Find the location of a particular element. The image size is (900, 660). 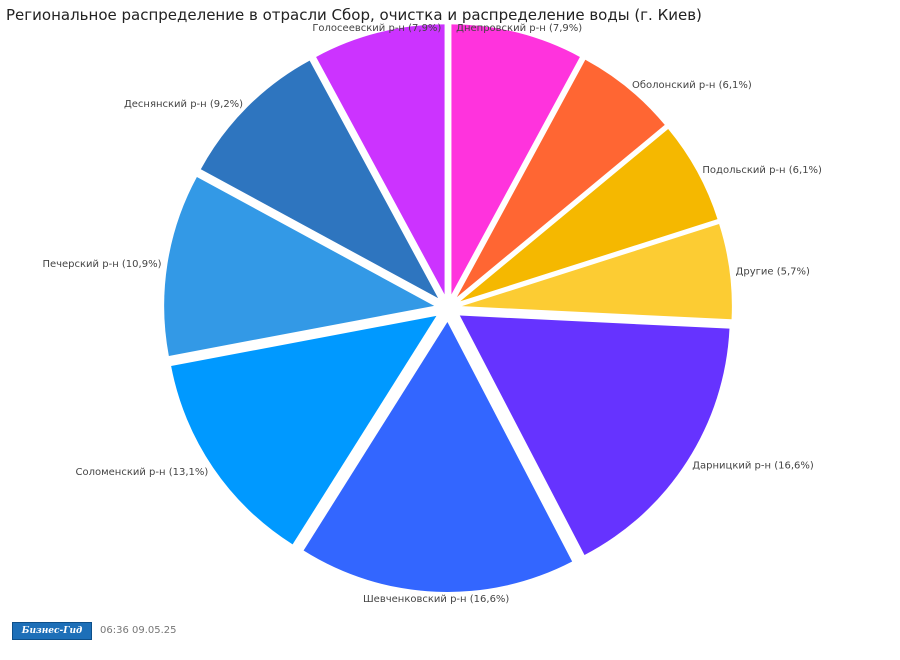

slice-label: Соломенский р-н (13,1%) is located at coordinates (141, 472).